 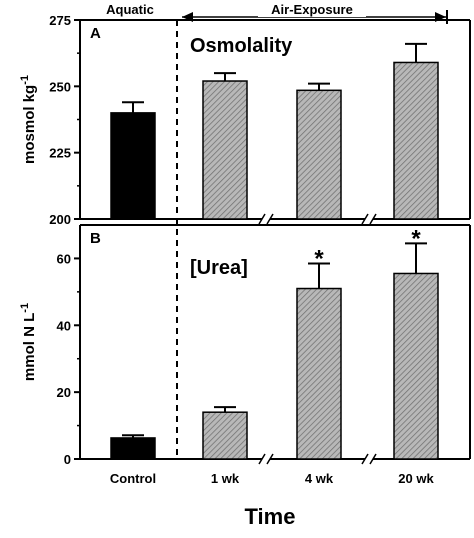 I want to click on x-tick-label: Control, so click(x=133, y=478).